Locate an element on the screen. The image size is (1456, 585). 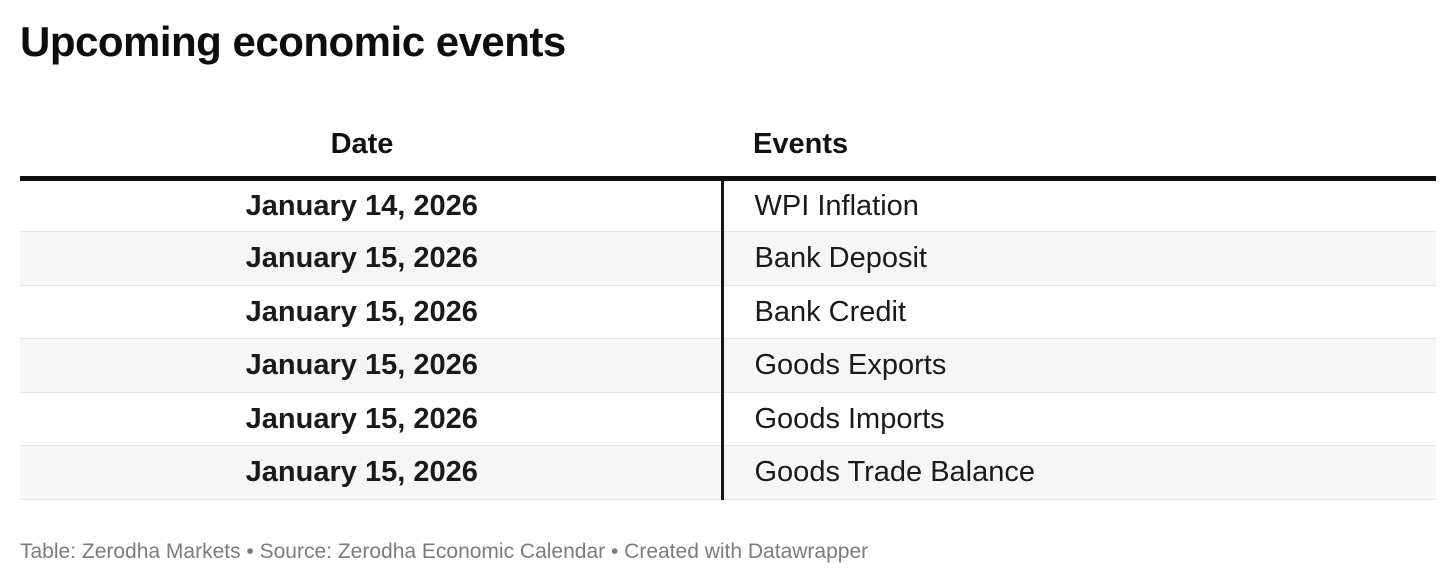
table-row: January 14, 2026 WPI Inflation is located at coordinates (728, 205).